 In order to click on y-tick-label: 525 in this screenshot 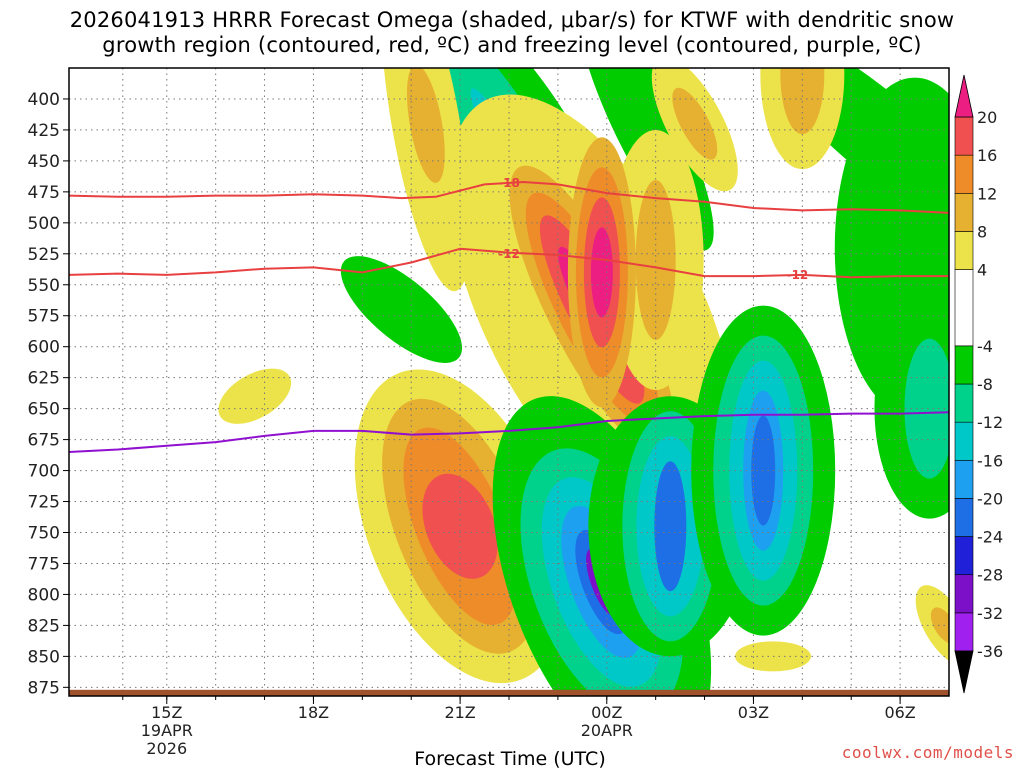, I will do `click(44, 255)`.